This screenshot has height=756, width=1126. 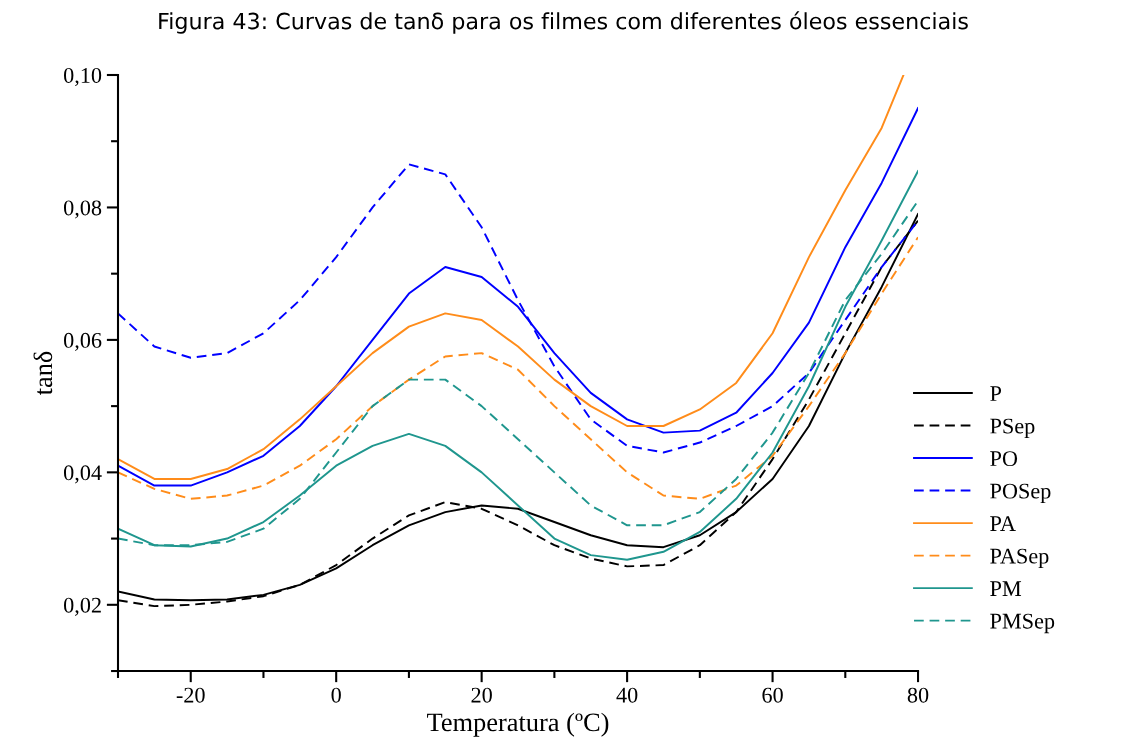 What do you see at coordinates (82, 342) in the screenshot?
I see `y-tick-label: 0,06` at bounding box center [82, 342].